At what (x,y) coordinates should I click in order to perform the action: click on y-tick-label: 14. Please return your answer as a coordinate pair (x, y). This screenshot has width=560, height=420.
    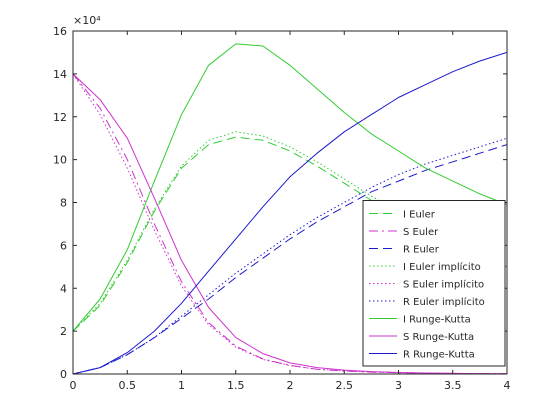
    Looking at the image, I should click on (60, 74).